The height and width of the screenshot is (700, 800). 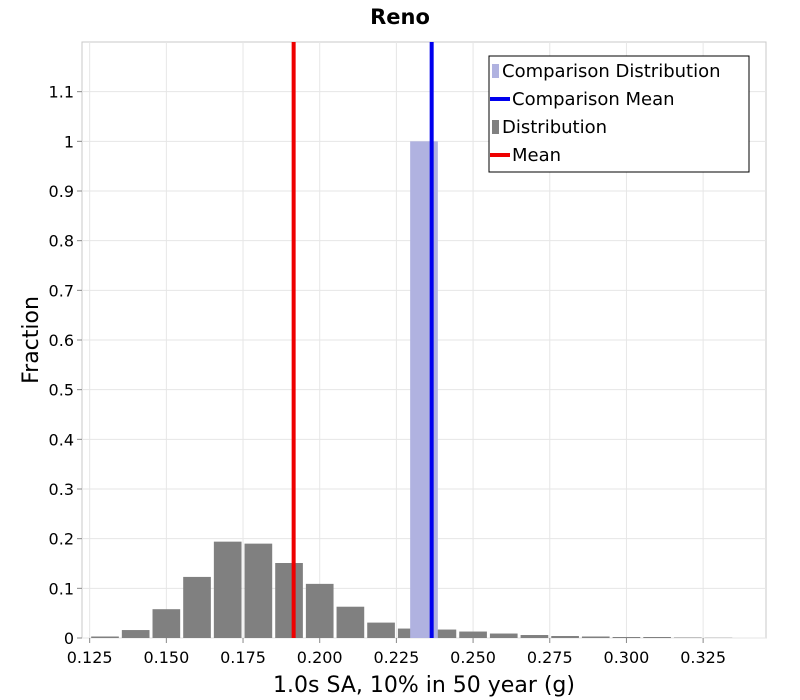 I want to click on y-tick-label: 0.4, so click(x=61, y=439).